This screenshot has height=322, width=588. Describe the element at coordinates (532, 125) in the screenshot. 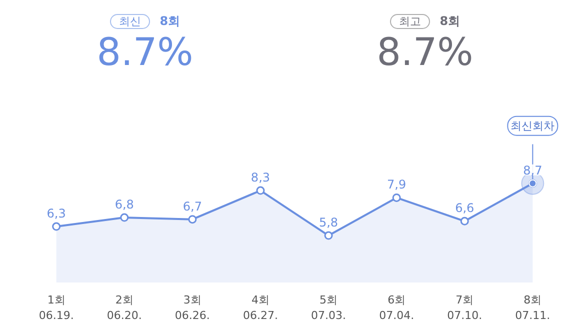

I see `annotation: 최신회차` at that location.